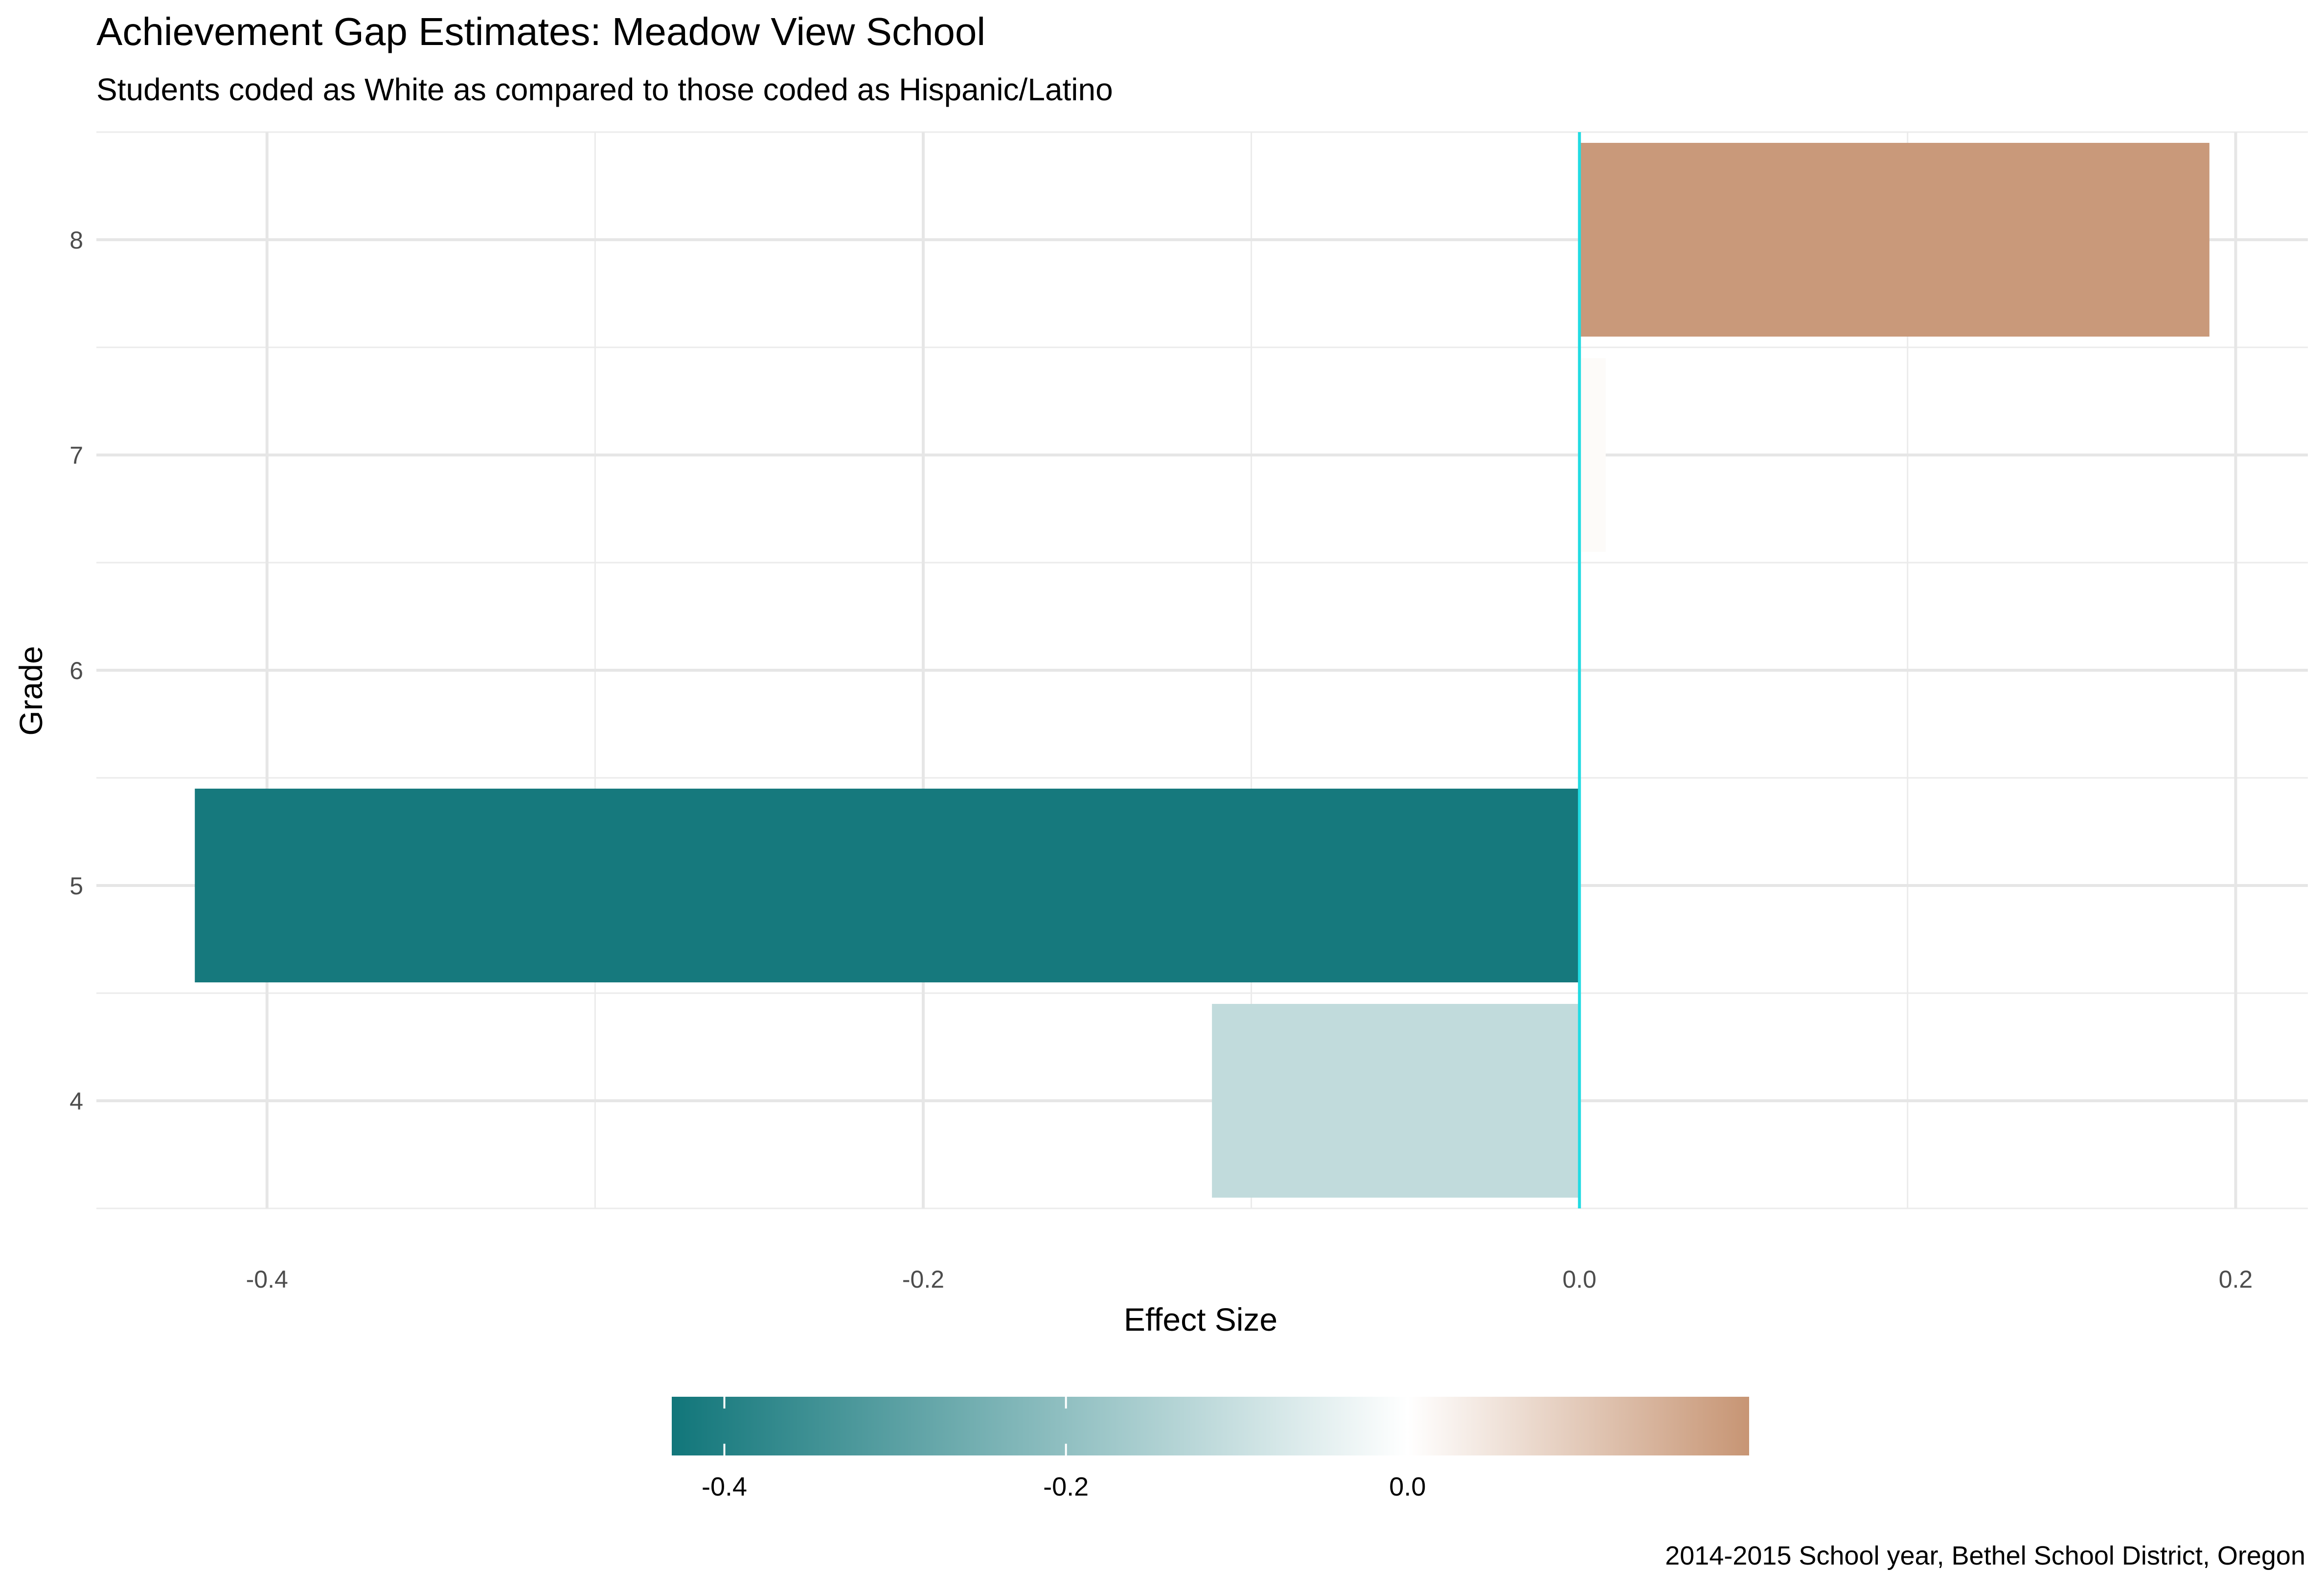 Image resolution: width=2324 pixels, height=1590 pixels. Describe the element at coordinates (31, 691) in the screenshot. I see `y-axis-label: Grade` at that location.